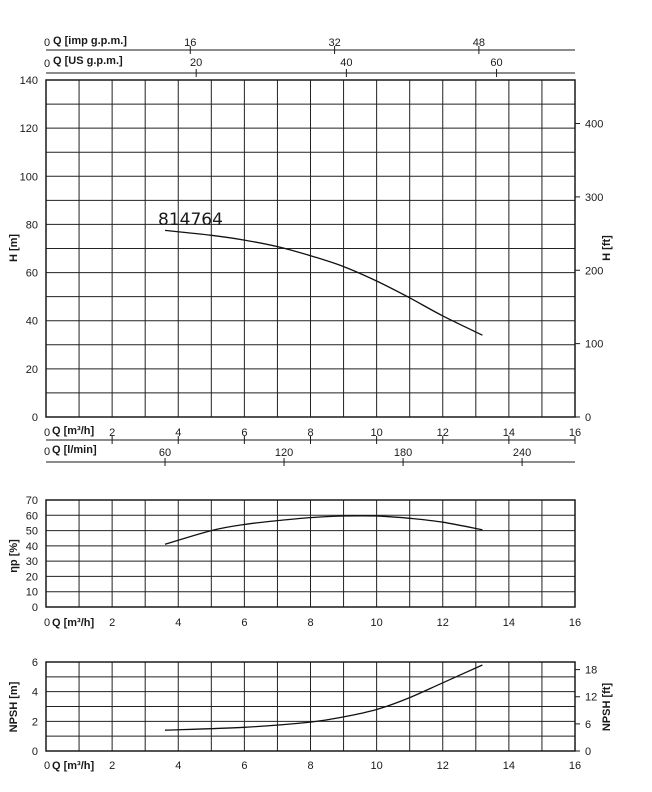 This screenshot has height=792, width=652. I want to click on efficiency-y-tick-label: 50, so click(32, 532).